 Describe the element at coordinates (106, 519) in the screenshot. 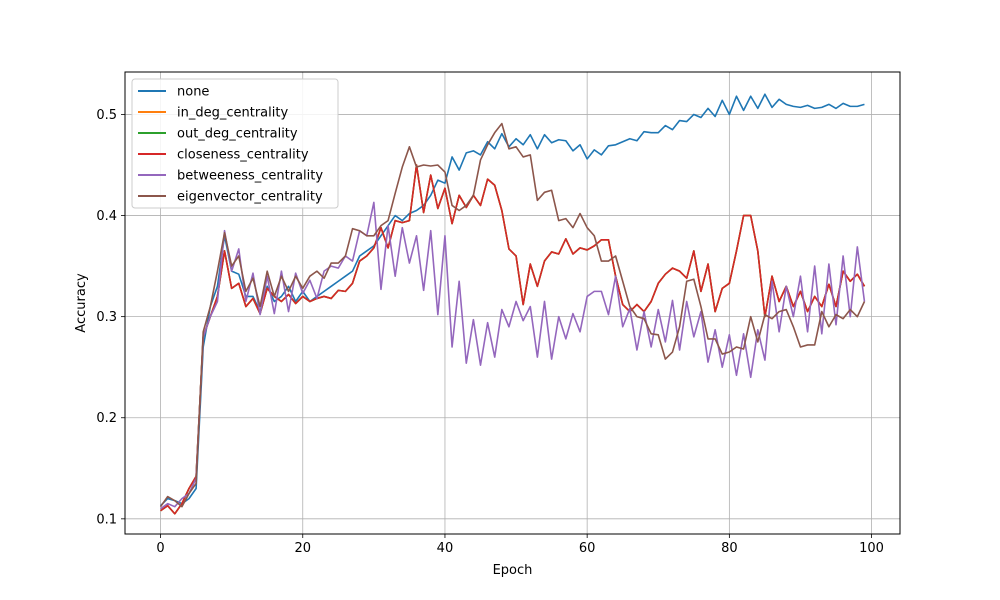

I see `y-tick-label: 0.1` at that location.